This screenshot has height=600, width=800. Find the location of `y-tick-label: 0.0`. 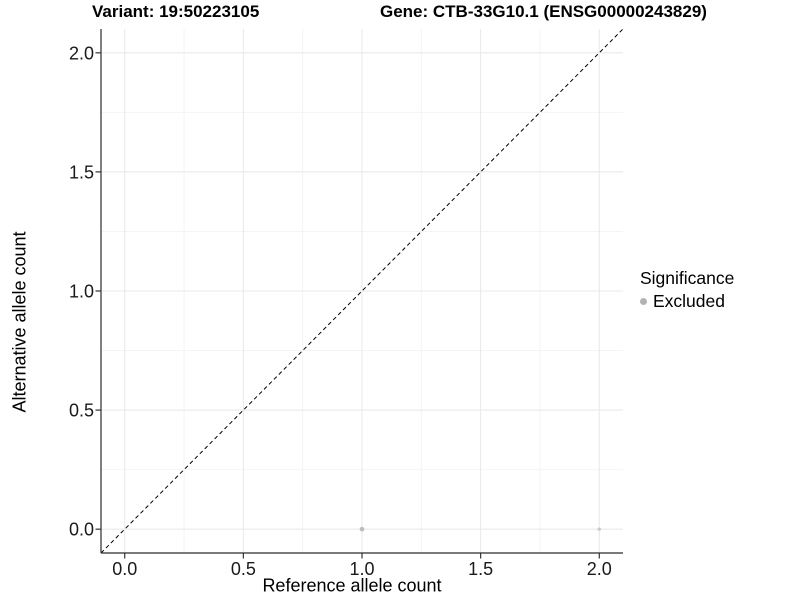

y-tick-label: 0.0 is located at coordinates (81, 530).